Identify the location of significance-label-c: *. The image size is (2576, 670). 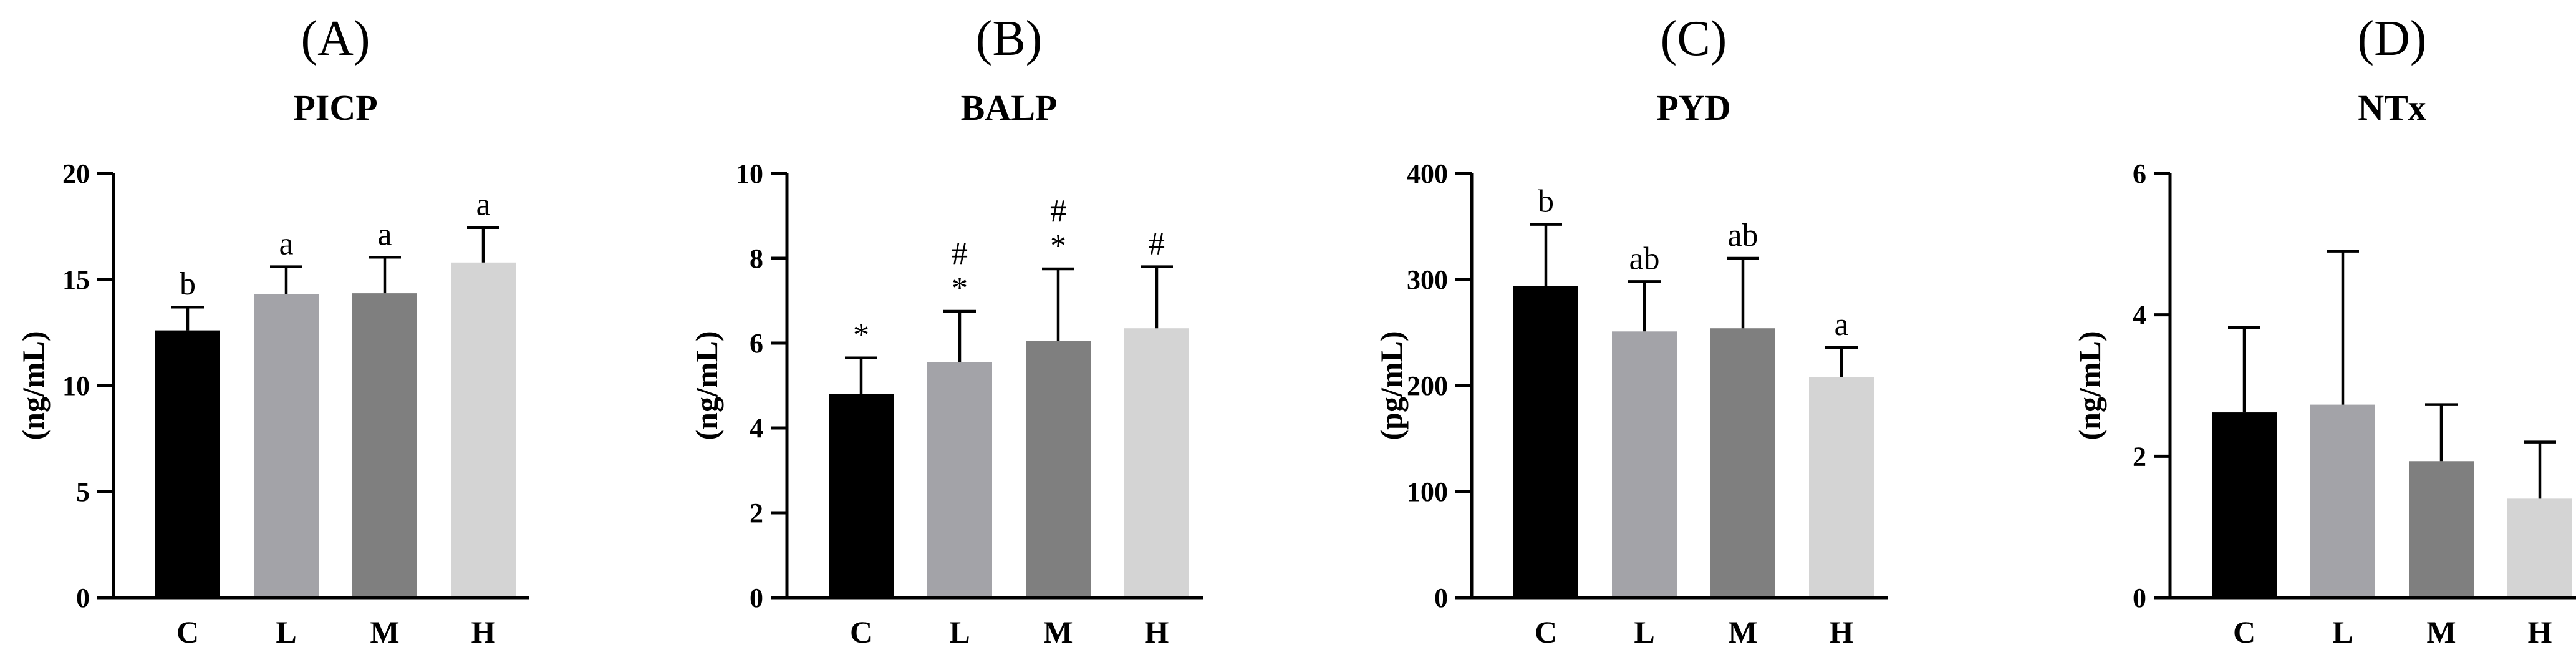
(861, 335).